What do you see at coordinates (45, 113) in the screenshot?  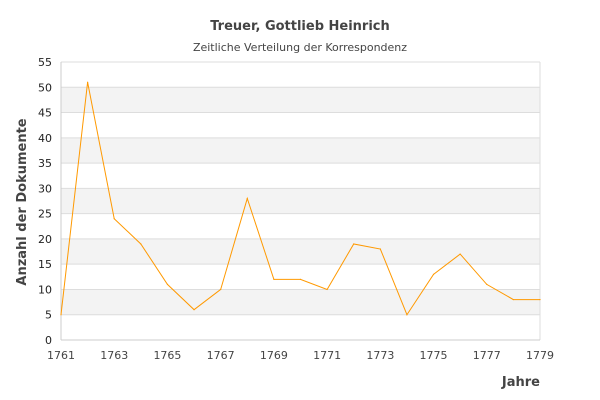 I see `y-tick-label: 45` at bounding box center [45, 113].